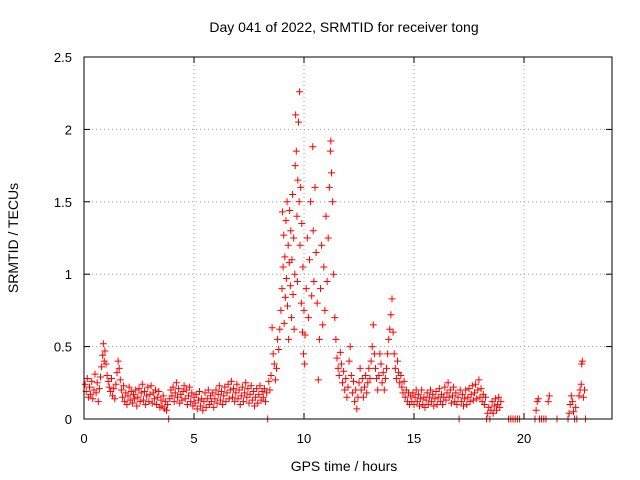 This screenshot has height=480, width=640. What do you see at coordinates (63, 57) in the screenshot?
I see `y-tick-label: 2.5` at bounding box center [63, 57].